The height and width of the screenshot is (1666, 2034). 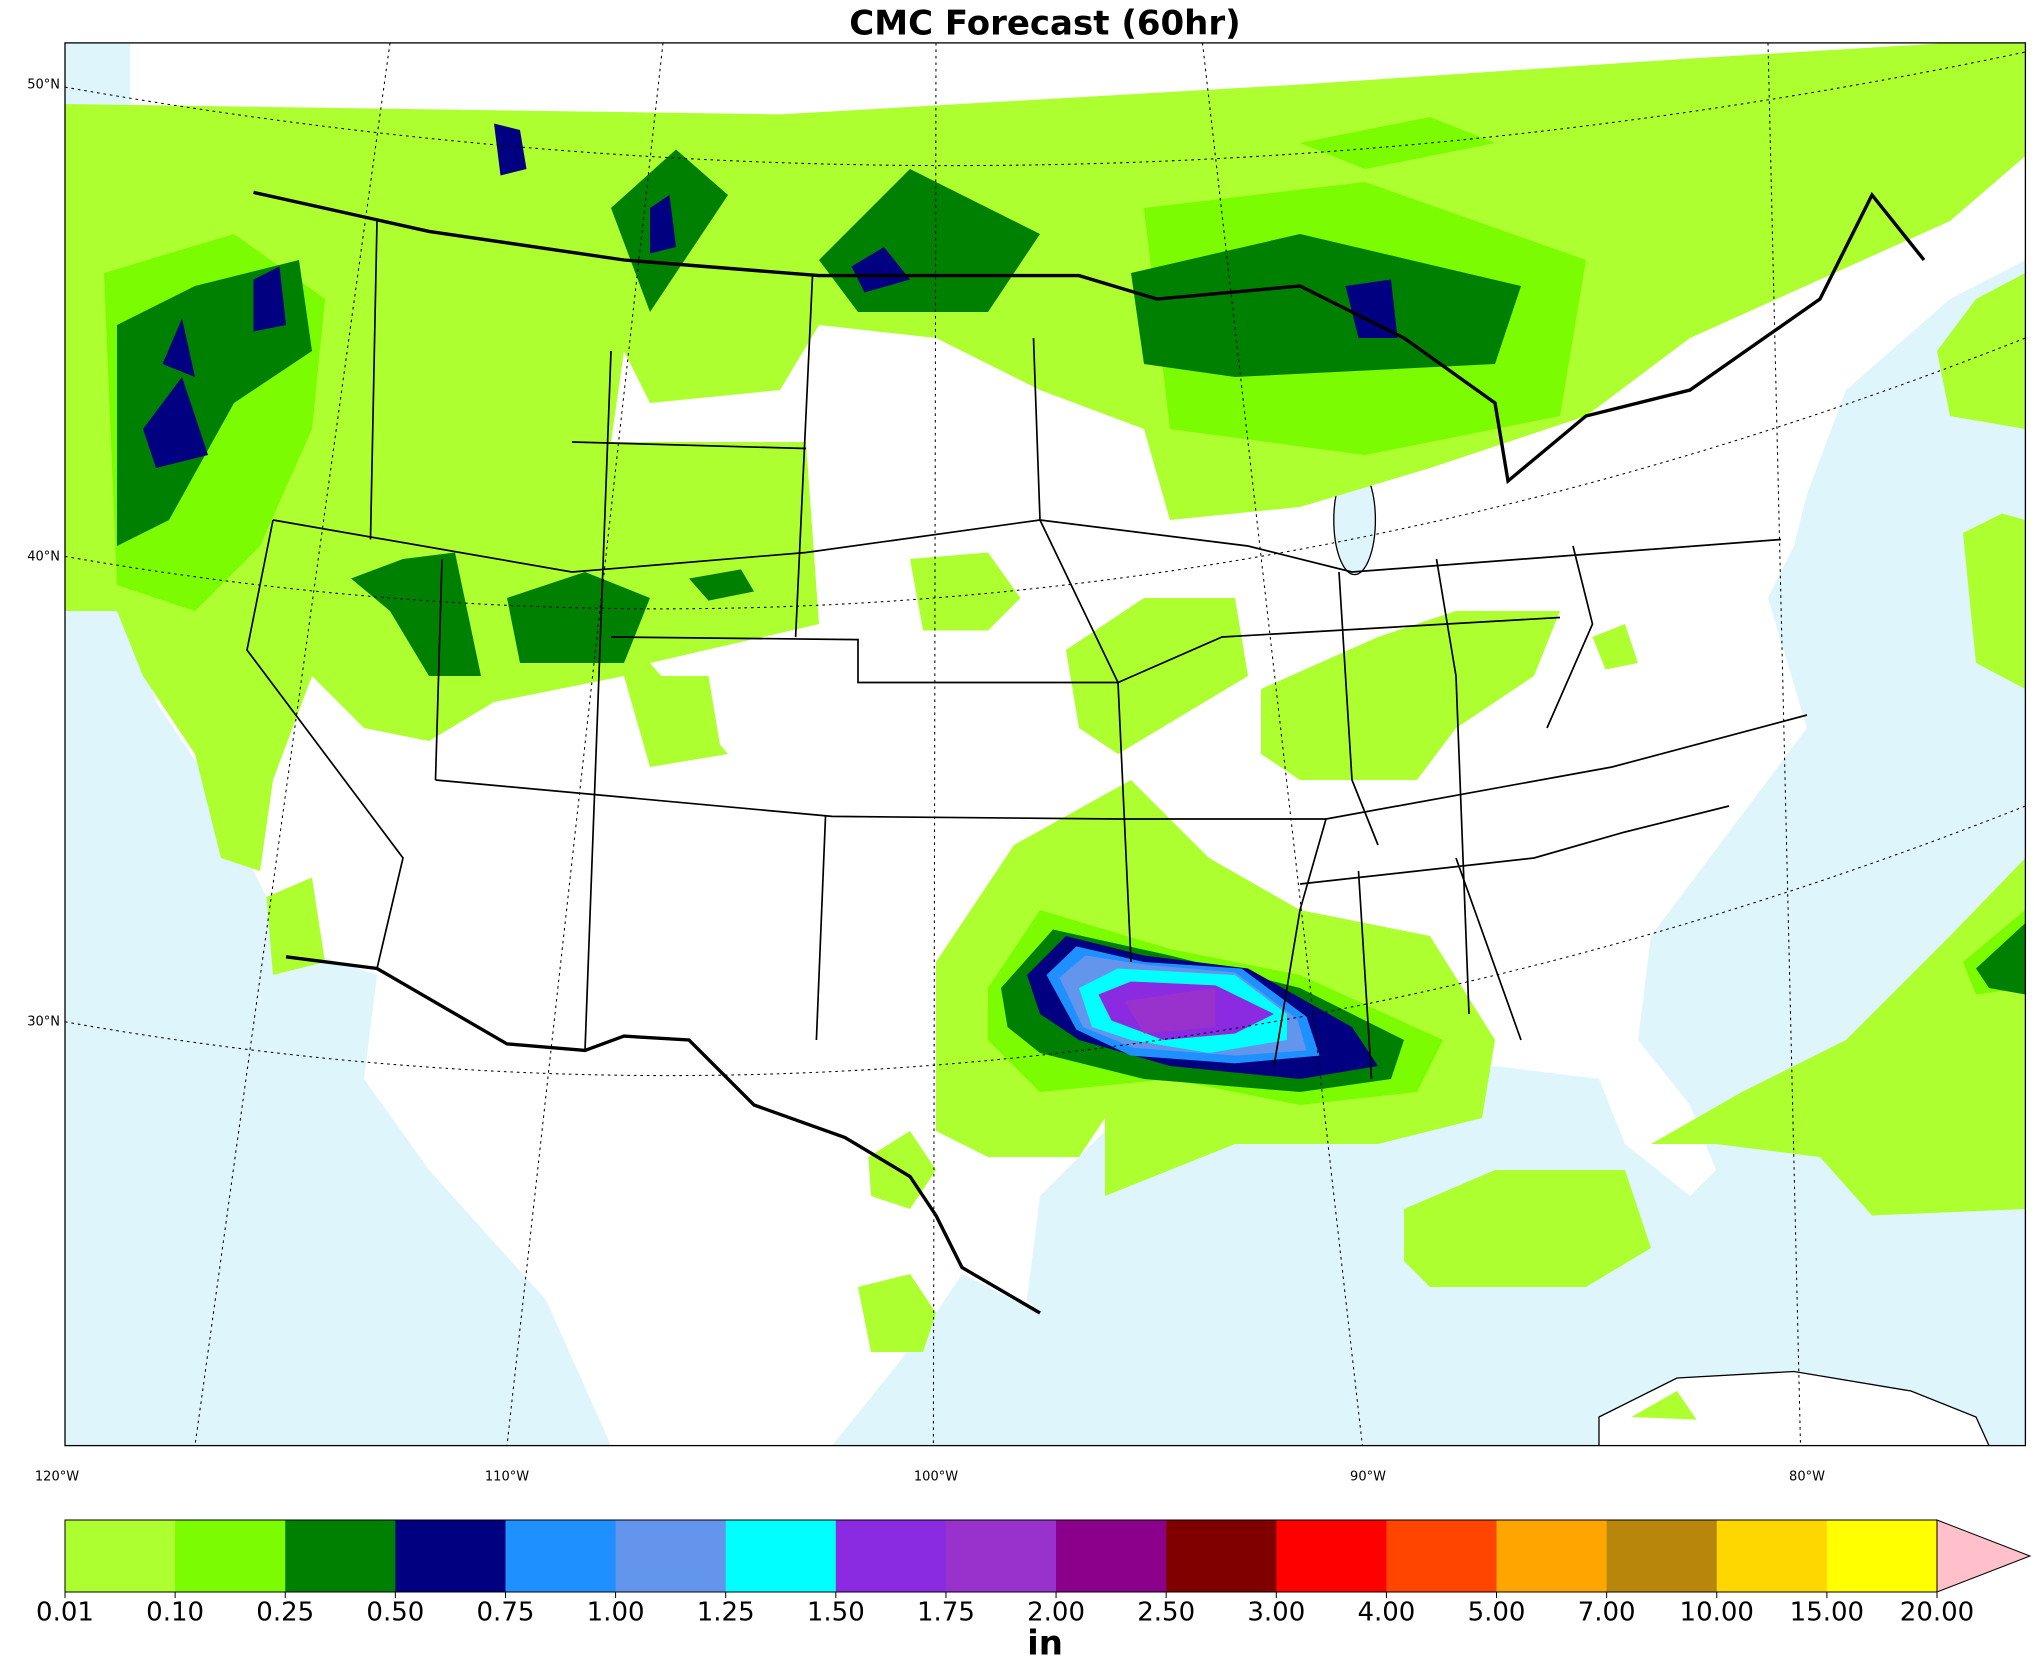 What do you see at coordinates (506, 1613) in the screenshot?
I see `colorbar-tick-label: 0.75` at bounding box center [506, 1613].